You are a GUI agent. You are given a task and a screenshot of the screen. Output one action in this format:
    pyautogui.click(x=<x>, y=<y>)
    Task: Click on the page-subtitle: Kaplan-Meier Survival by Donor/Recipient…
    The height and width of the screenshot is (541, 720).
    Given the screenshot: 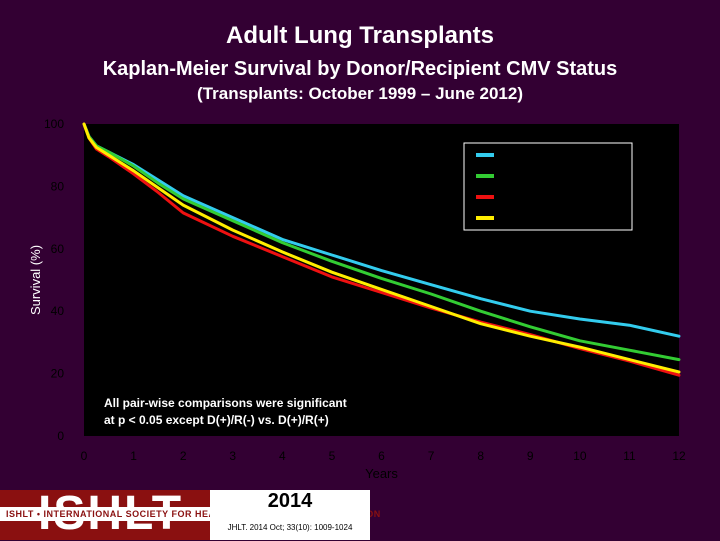 What is the action you would take?
    pyautogui.click(x=360, y=69)
    